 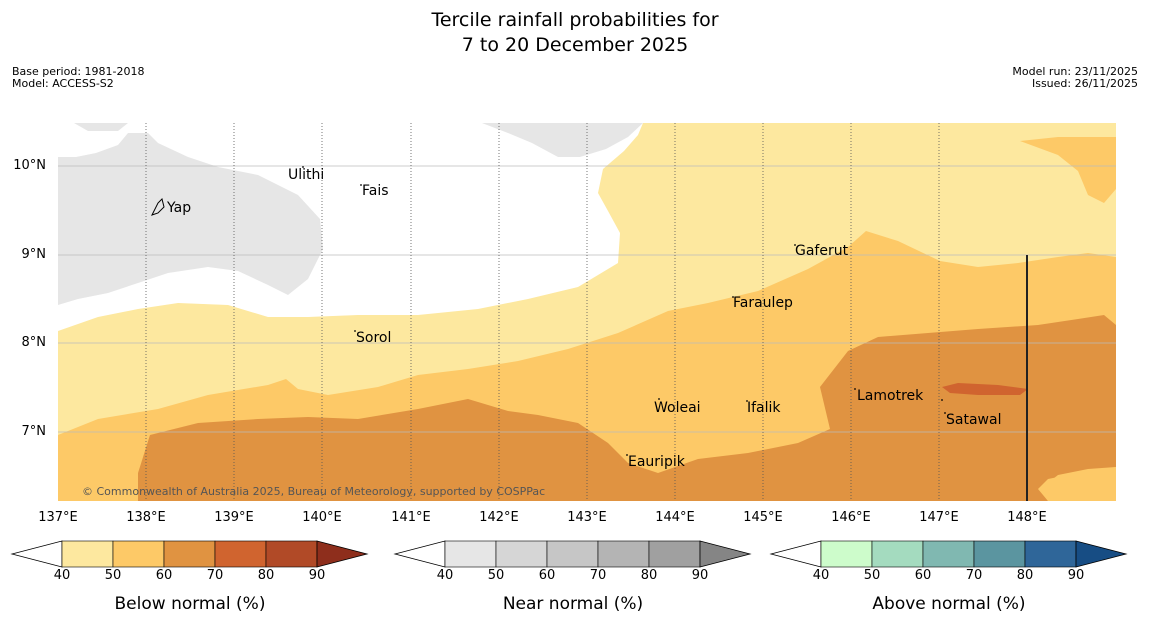 I want to click on region-near-40-50-nw, so click(x=101, y=127).